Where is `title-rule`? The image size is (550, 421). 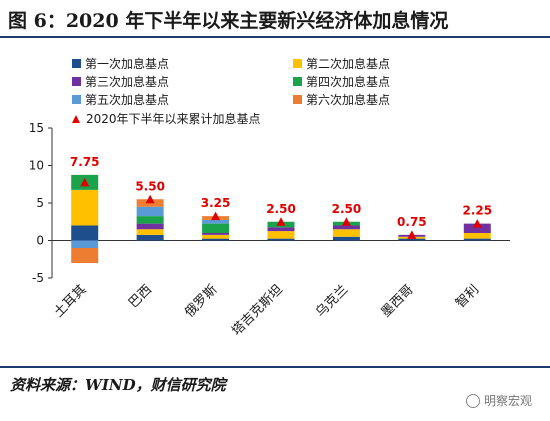 title-rule is located at coordinates (275, 37).